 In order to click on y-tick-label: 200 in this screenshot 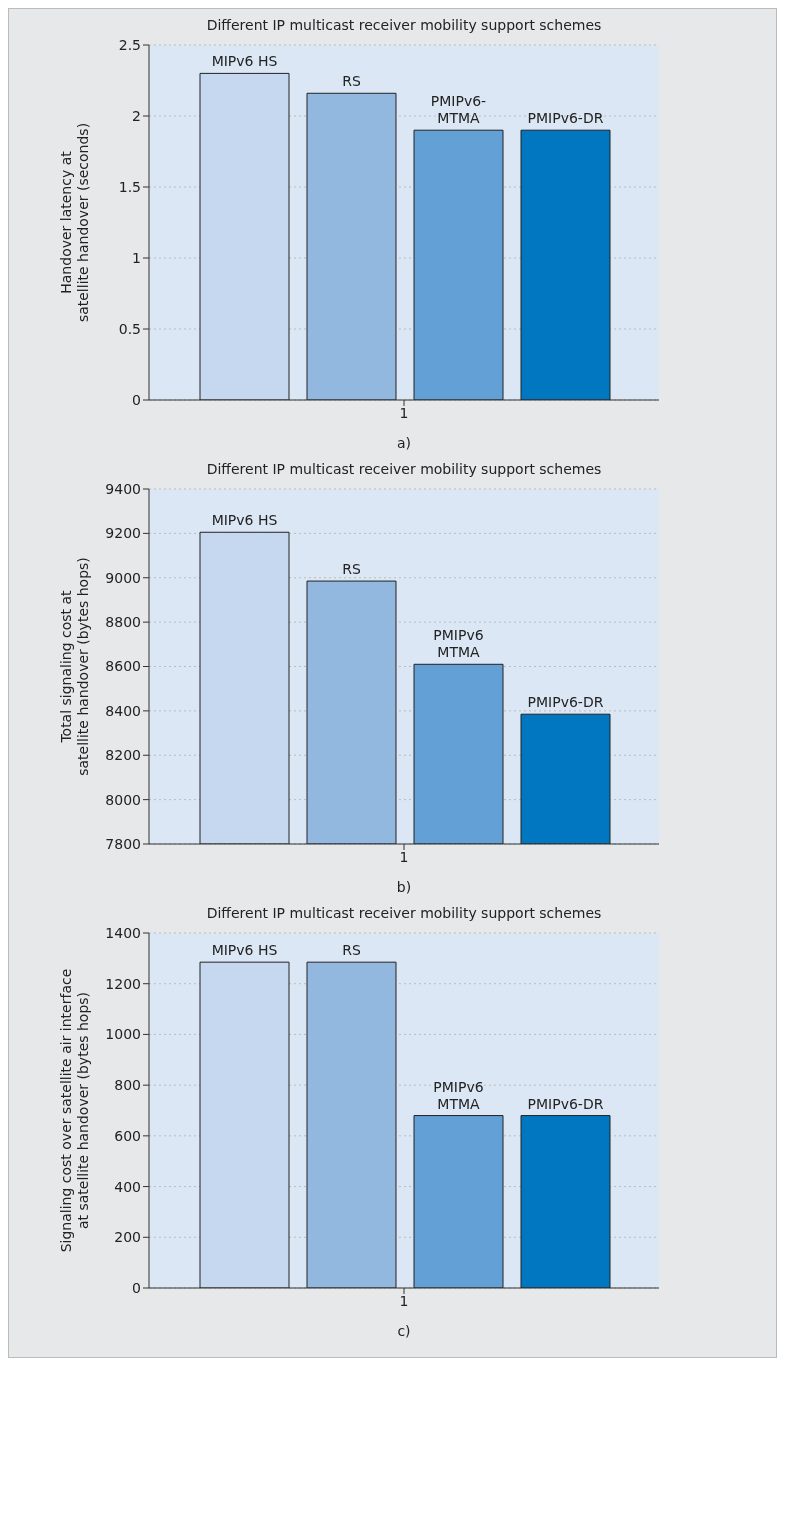, I will do `click(127, 1237)`.